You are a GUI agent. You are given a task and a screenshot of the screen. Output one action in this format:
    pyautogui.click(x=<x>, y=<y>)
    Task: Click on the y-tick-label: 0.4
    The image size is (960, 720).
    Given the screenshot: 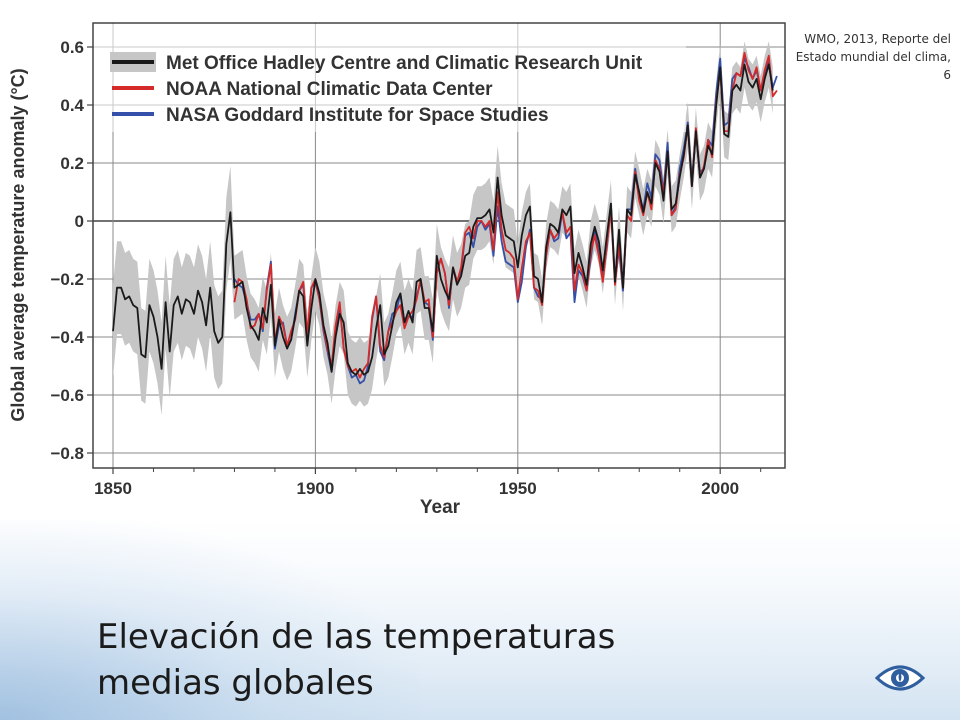 What is the action you would take?
    pyautogui.click(x=72, y=105)
    